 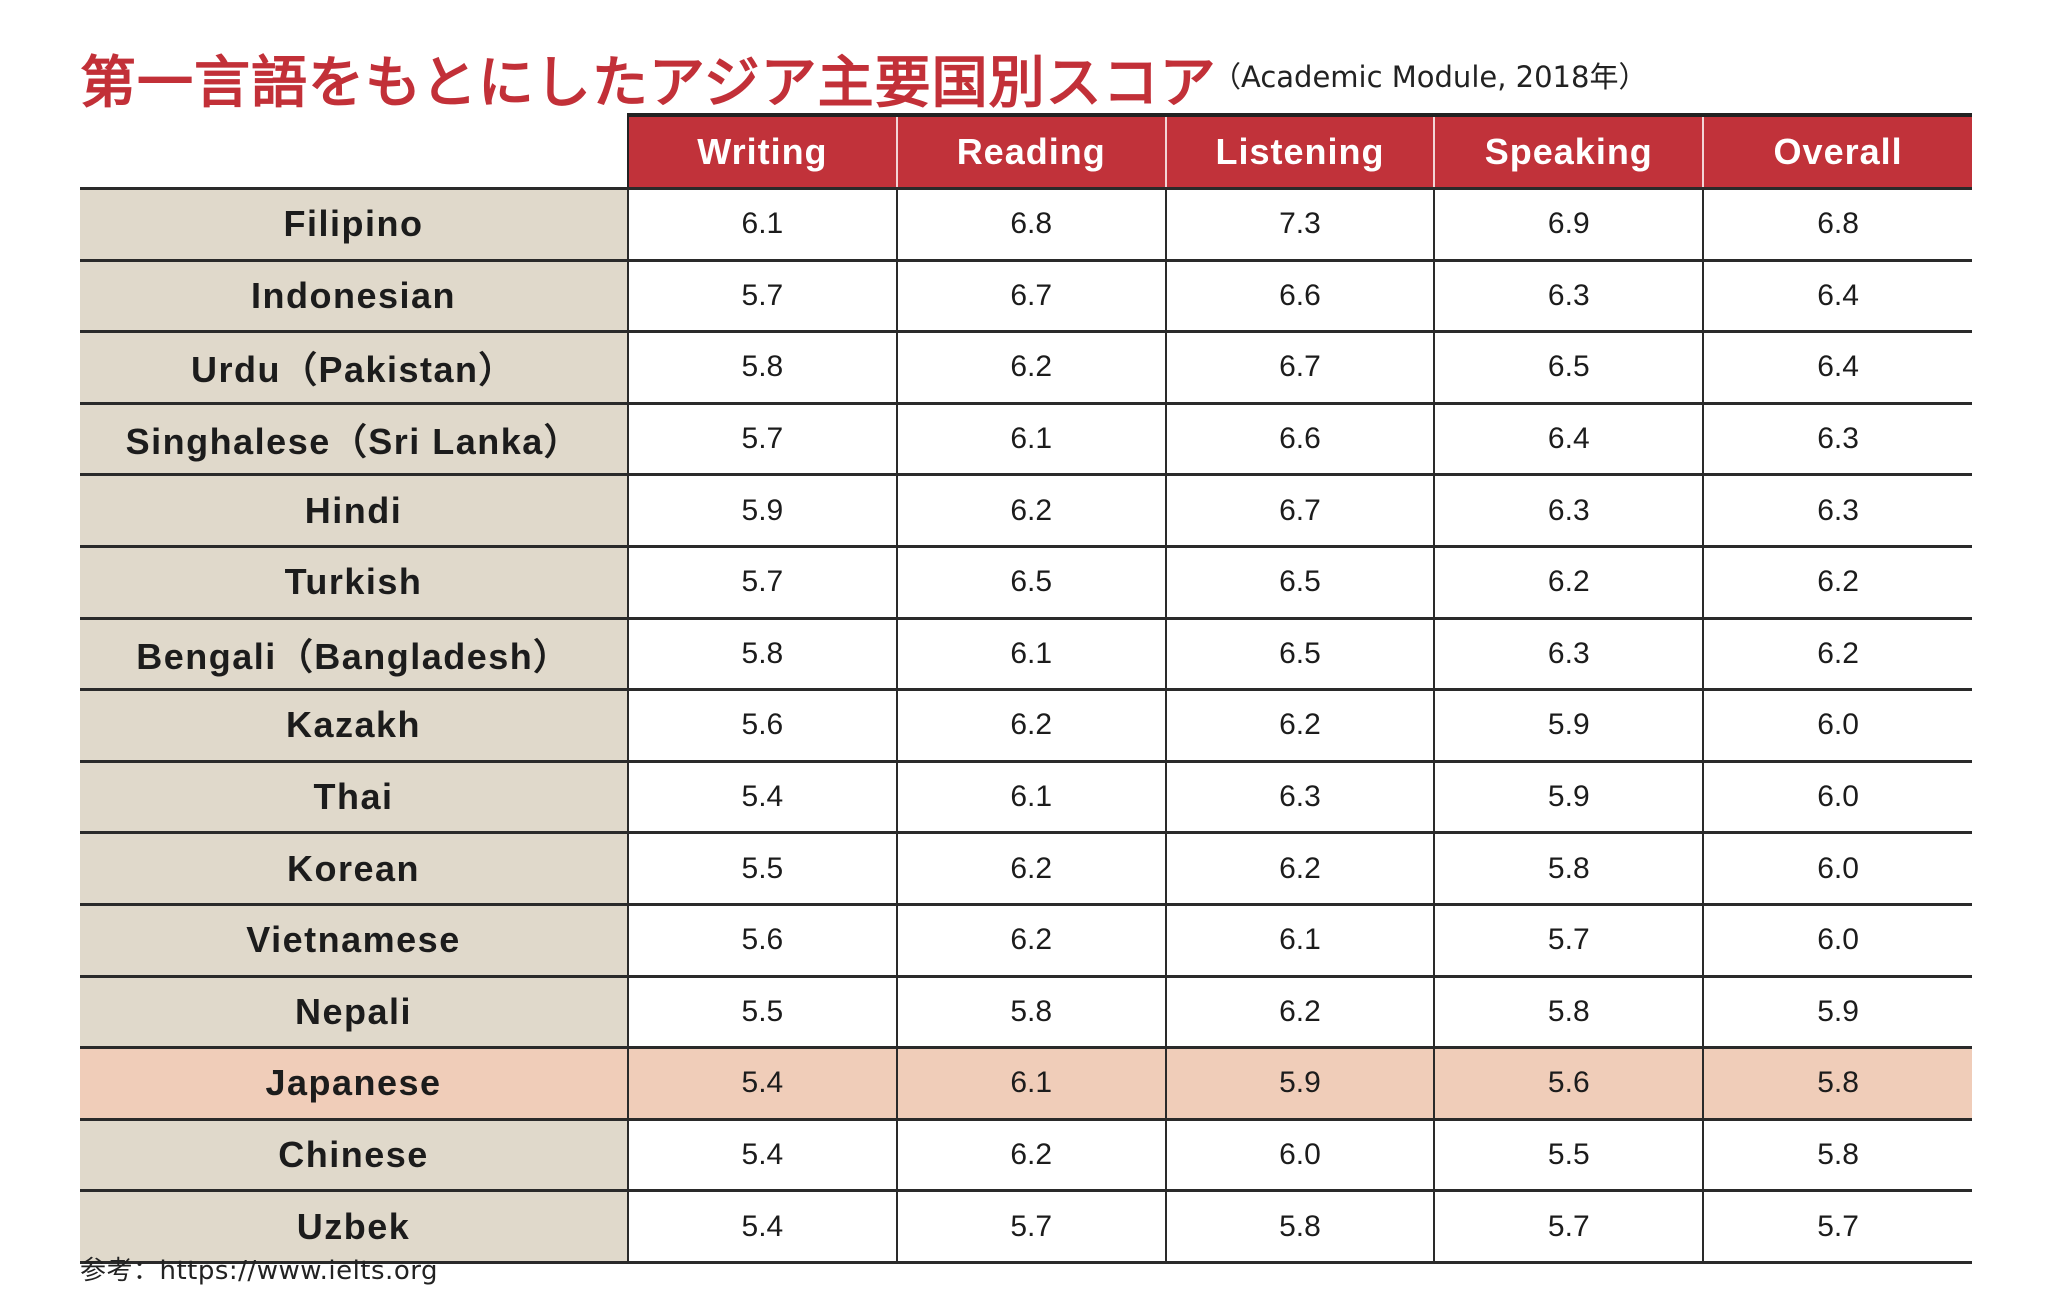 What do you see at coordinates (354, 1083) in the screenshot?
I see `row-language-label: Japanese` at bounding box center [354, 1083].